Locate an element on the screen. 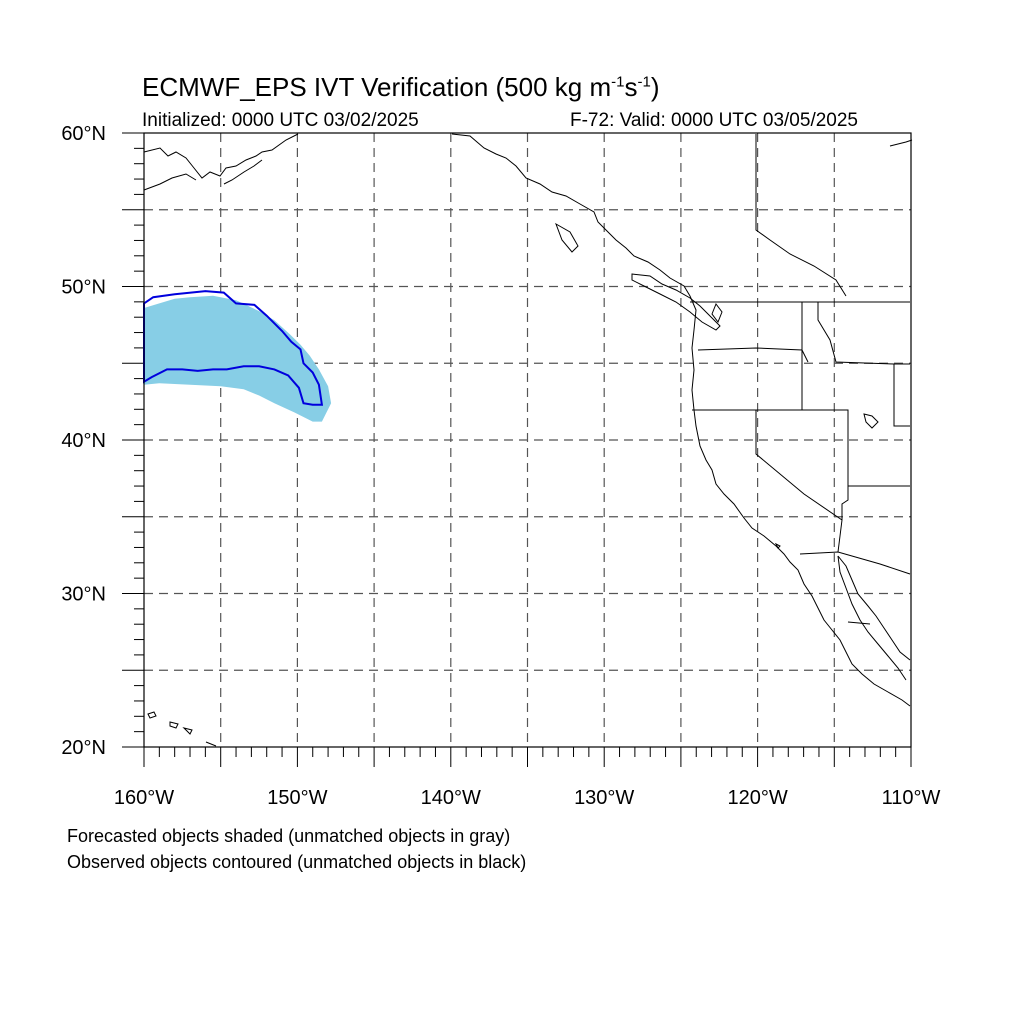  forecast-object-shaded is located at coordinates (238, 358).